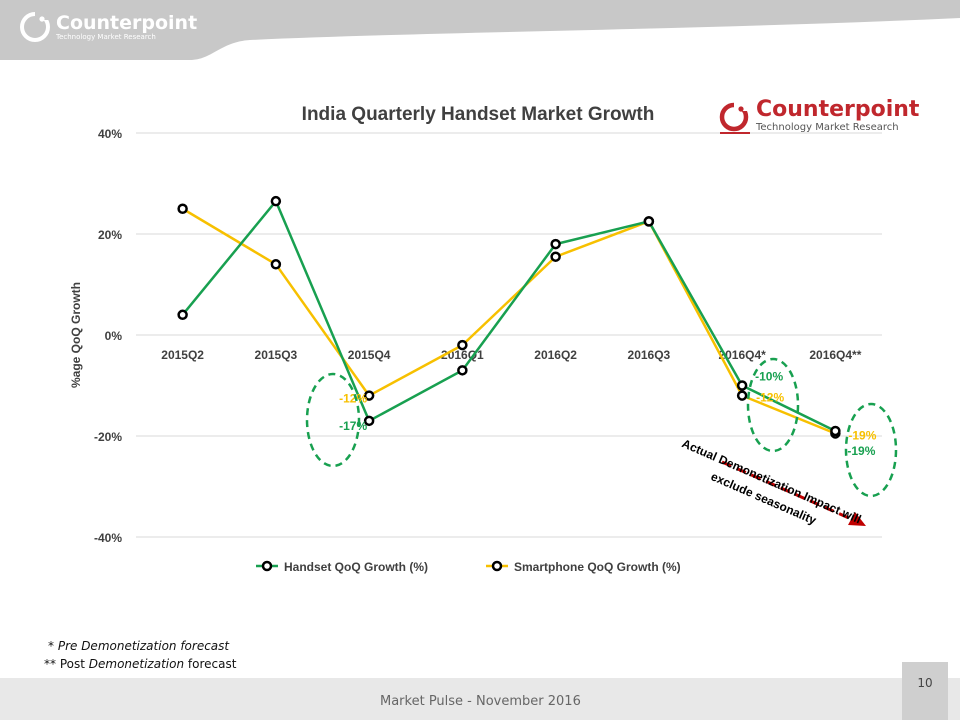 This screenshot has height=720, width=960. I want to click on footnote-pre: * Pre Demonetization forecast, so click(138, 646).